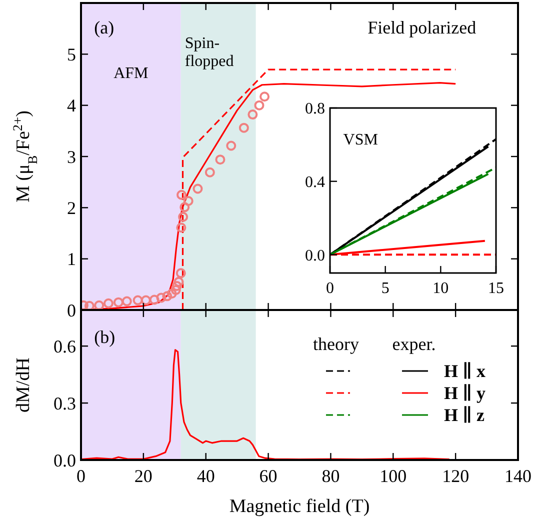 The width and height of the screenshot is (534, 526). I want to click on legend-label: H ∥ y, so click(465, 393).